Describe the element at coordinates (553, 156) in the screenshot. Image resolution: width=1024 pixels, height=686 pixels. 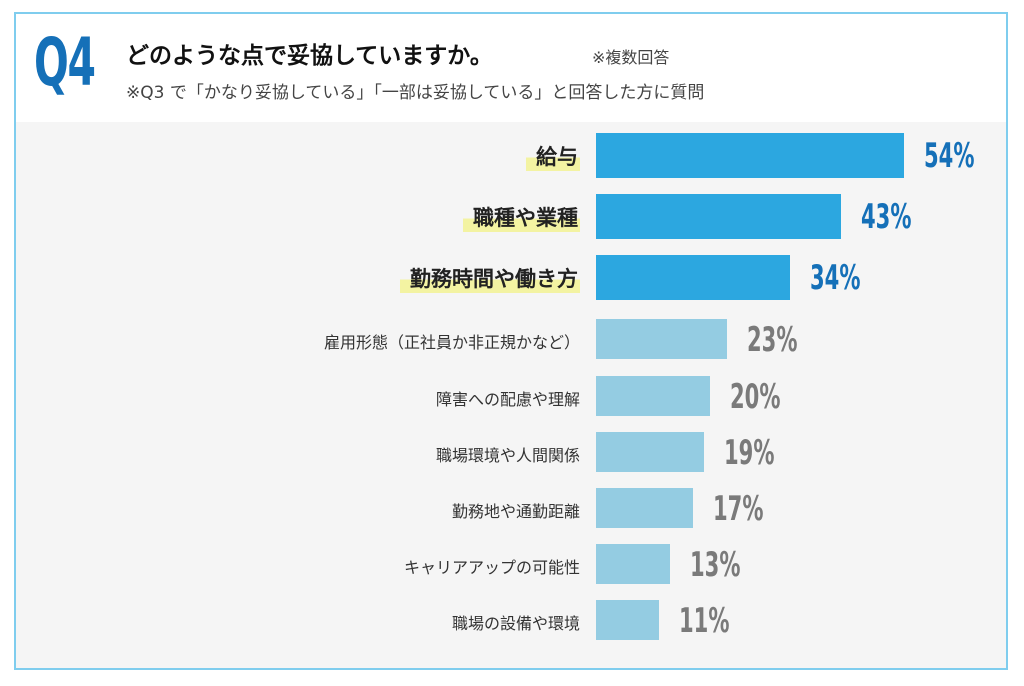
I see `category-label: 給与` at that location.